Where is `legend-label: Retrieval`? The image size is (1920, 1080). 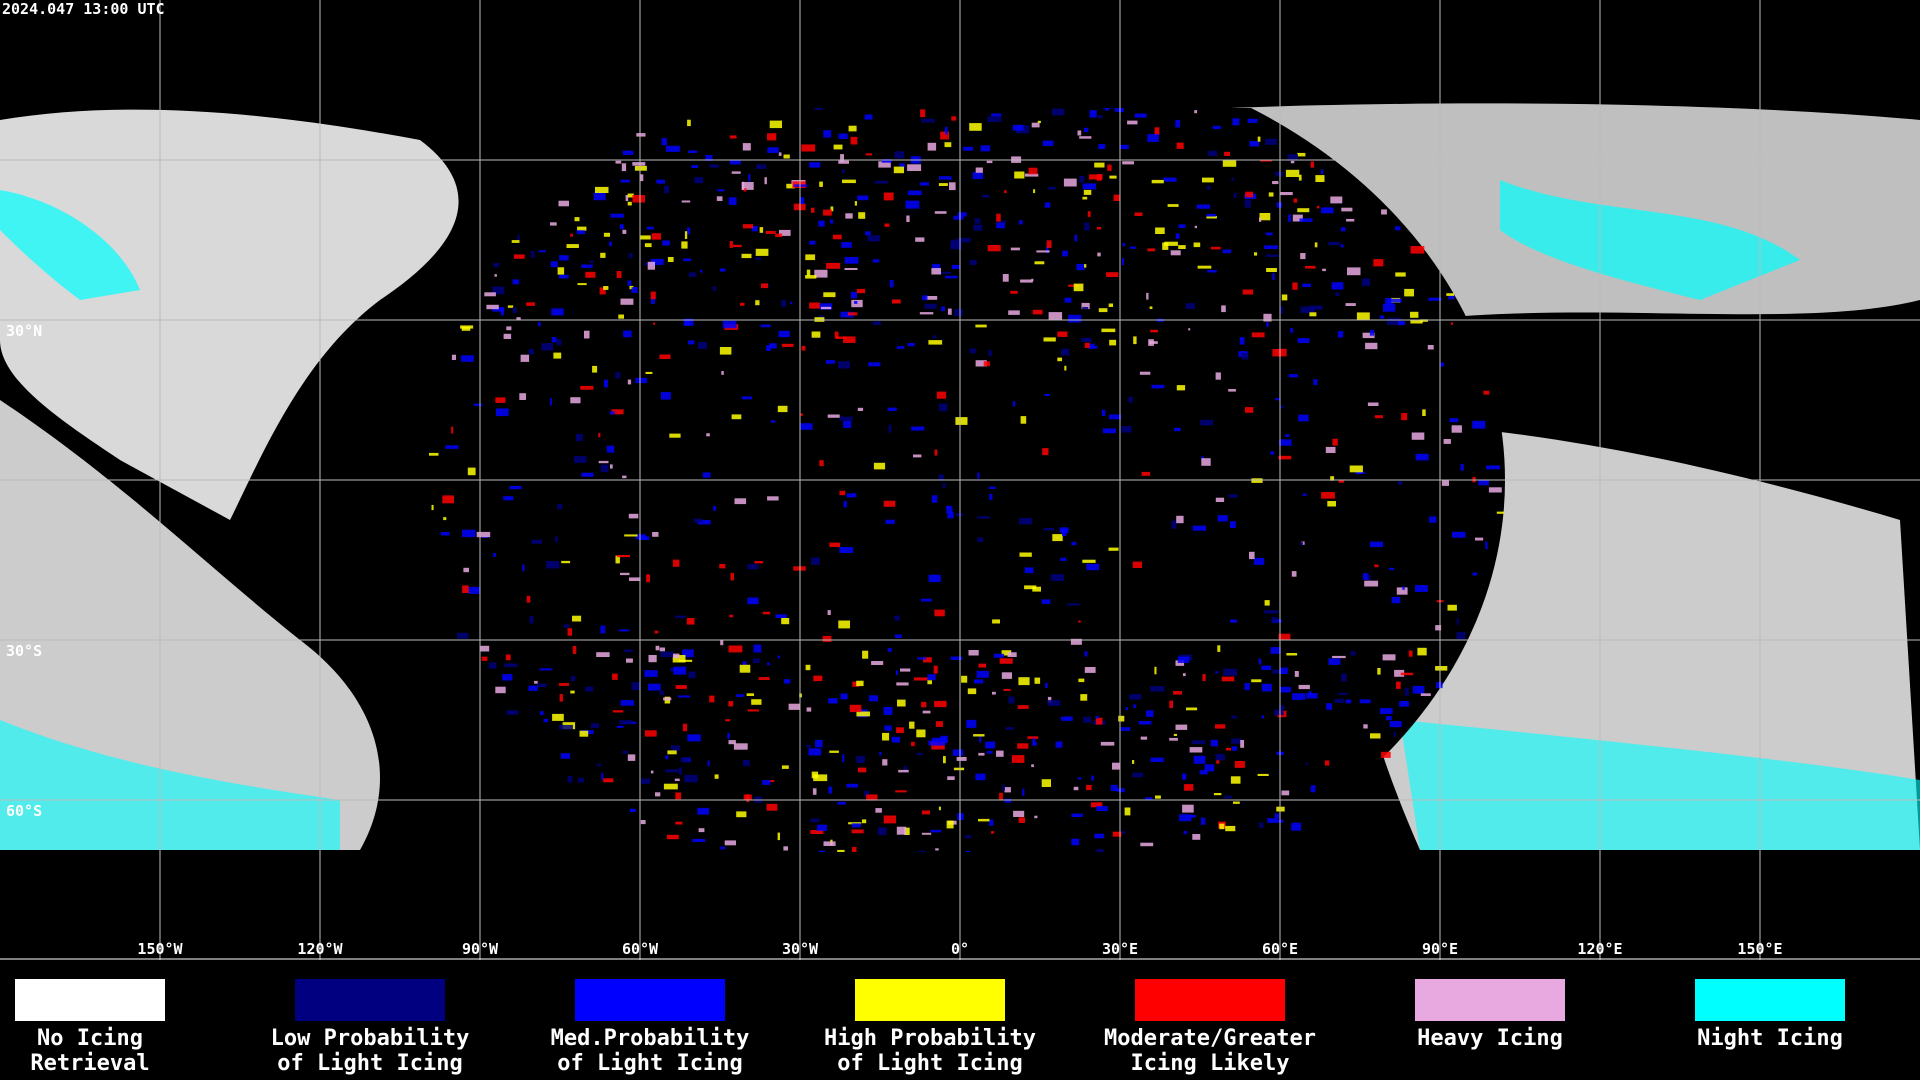
legend-label: Retrieval is located at coordinates (89, 1063).